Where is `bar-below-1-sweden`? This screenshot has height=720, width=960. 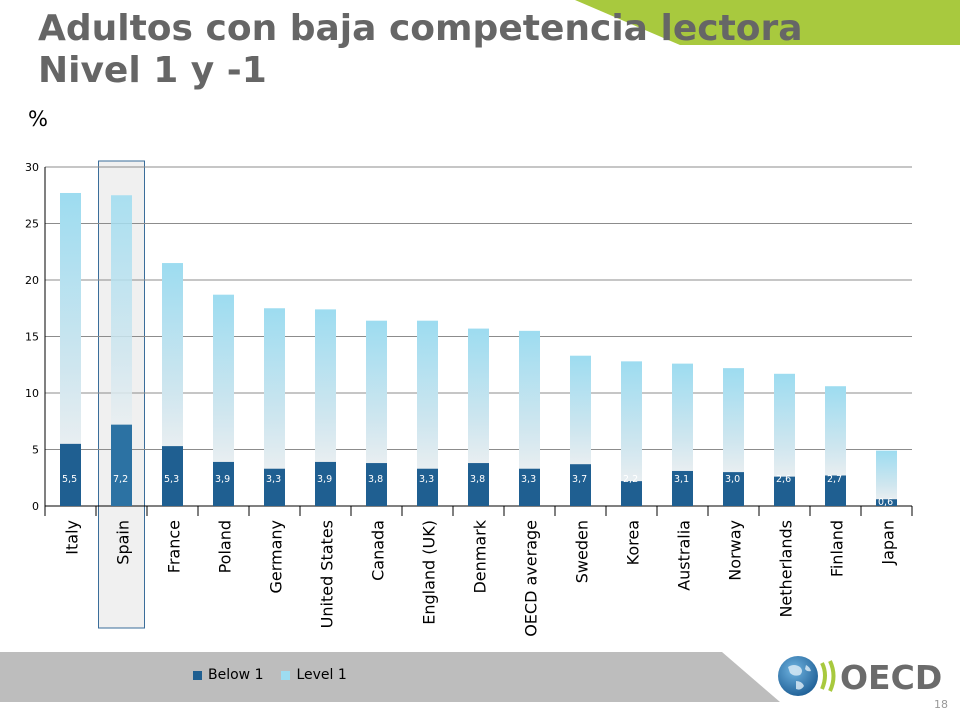 bar-below-1-sweden is located at coordinates (580, 485).